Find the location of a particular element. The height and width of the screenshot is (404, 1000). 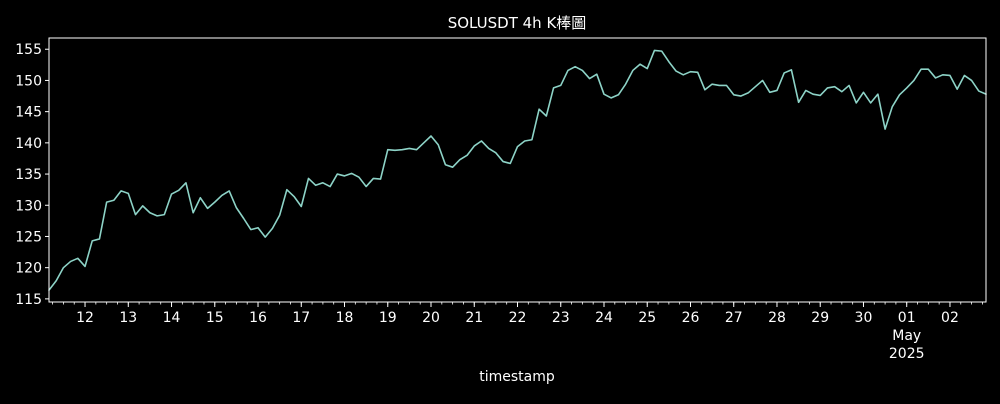

x-tick-label: 13 is located at coordinates (128, 318).